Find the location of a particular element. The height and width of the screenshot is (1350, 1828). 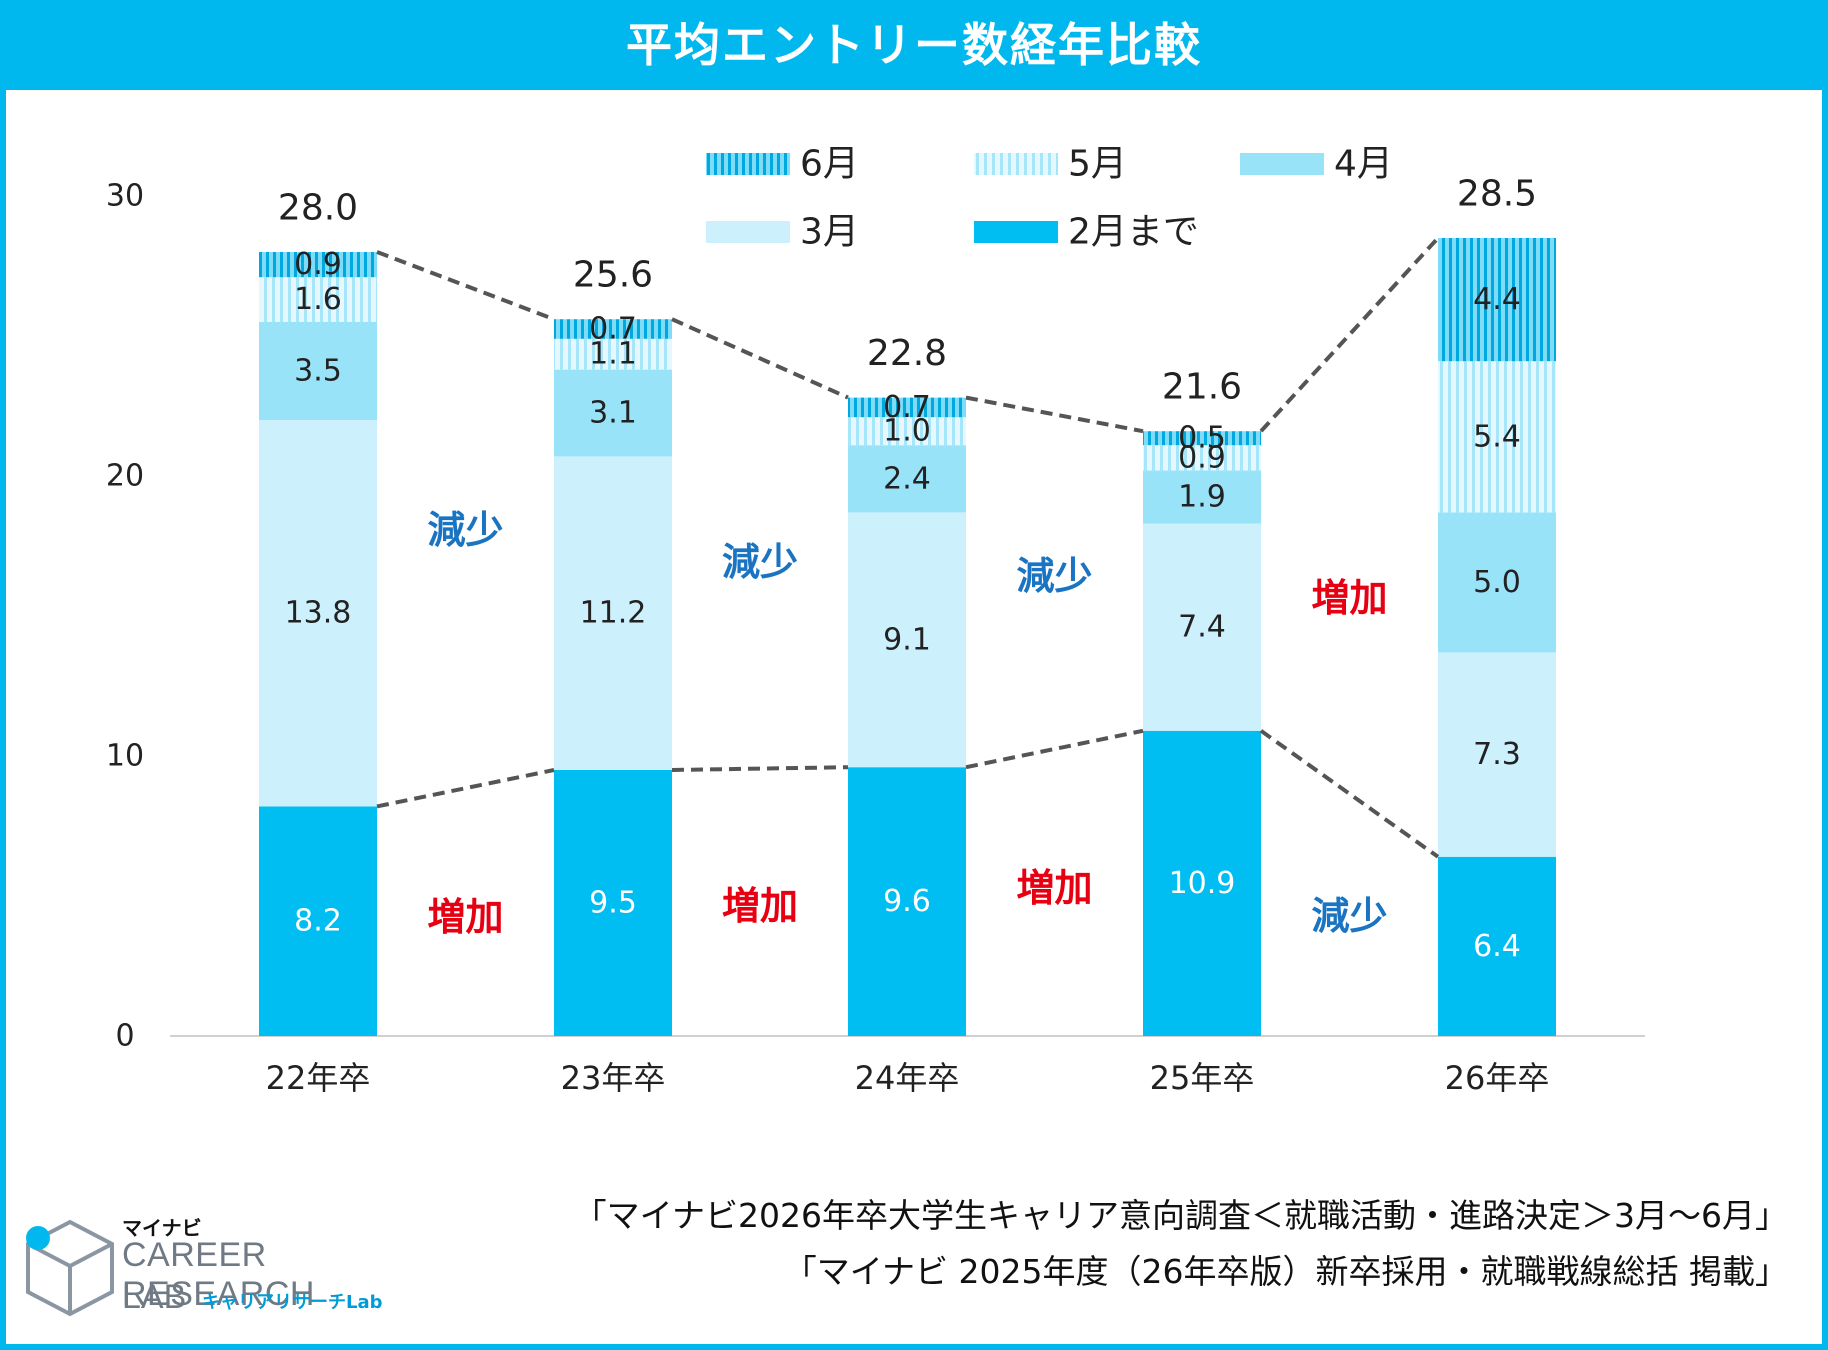

legend-label: 3月 is located at coordinates (829, 232).